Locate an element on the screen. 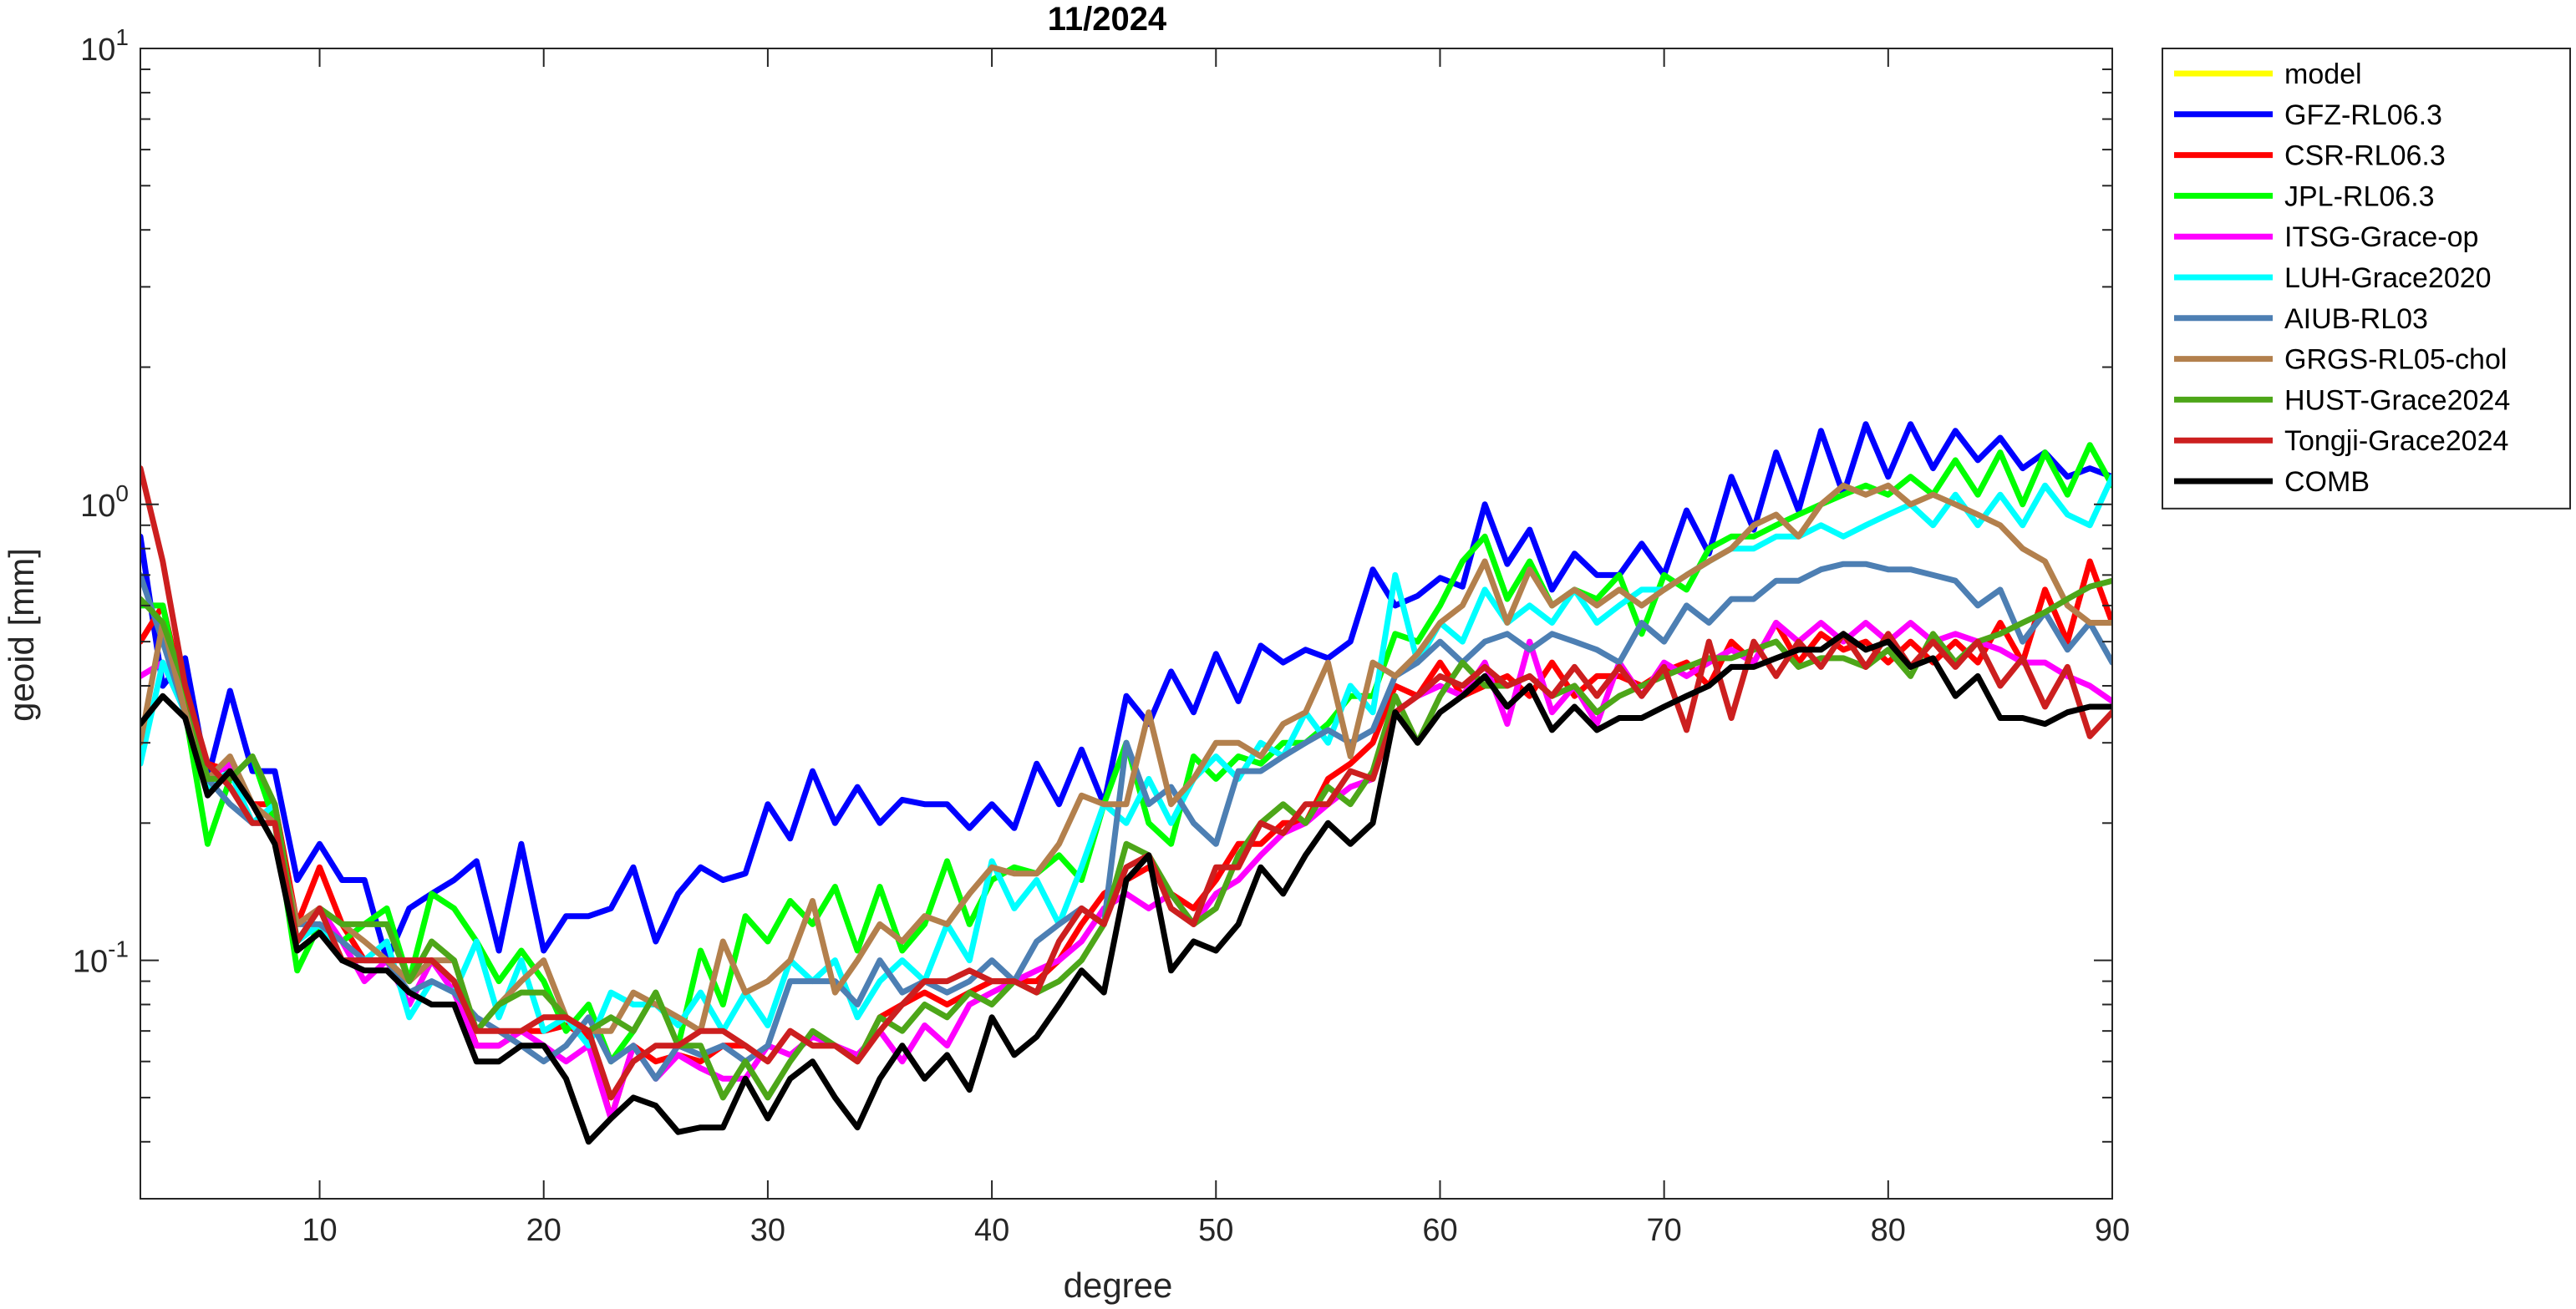 The image size is (2576, 1309). legend-entry-label: GFZ-RL06.3 is located at coordinates (2363, 115).